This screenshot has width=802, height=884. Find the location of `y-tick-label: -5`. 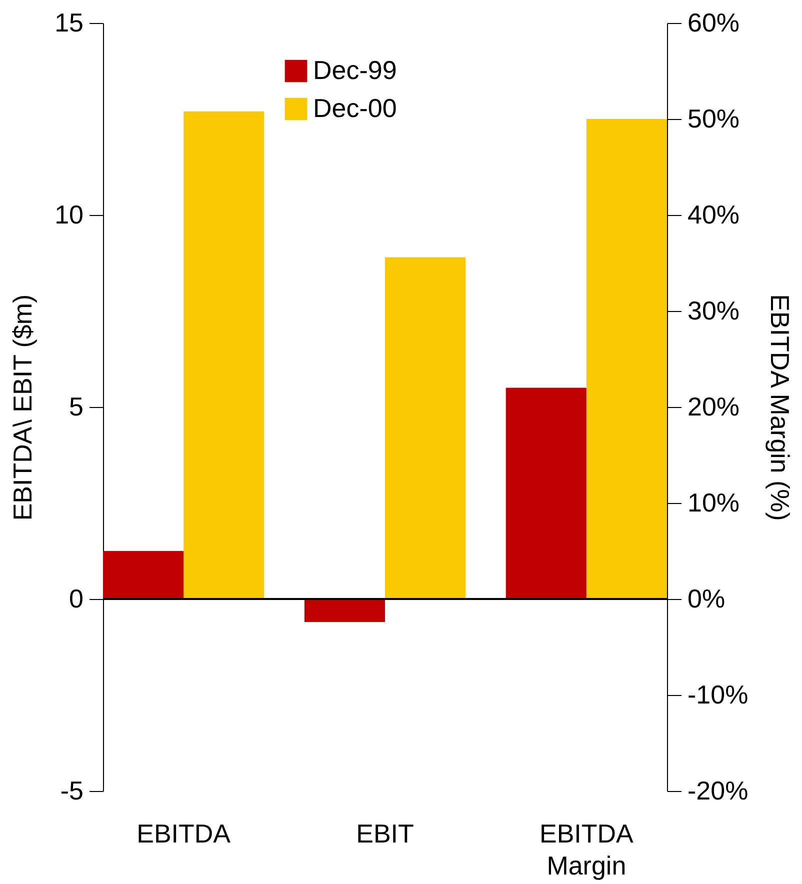

y-tick-label: -5 is located at coordinates (72, 791).